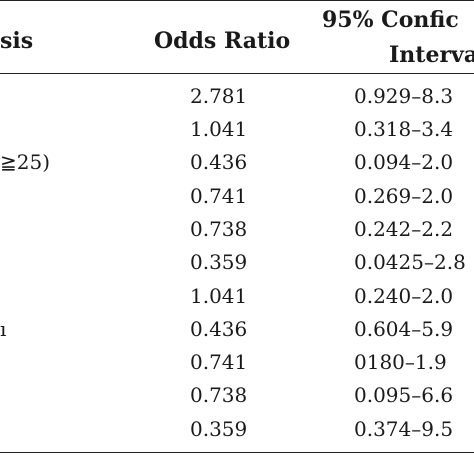 Image resolution: width=474 pixels, height=474 pixels. What do you see at coordinates (410, 262) in the screenshot?
I see `ci-cell: 0.0425–2.8` at bounding box center [410, 262].